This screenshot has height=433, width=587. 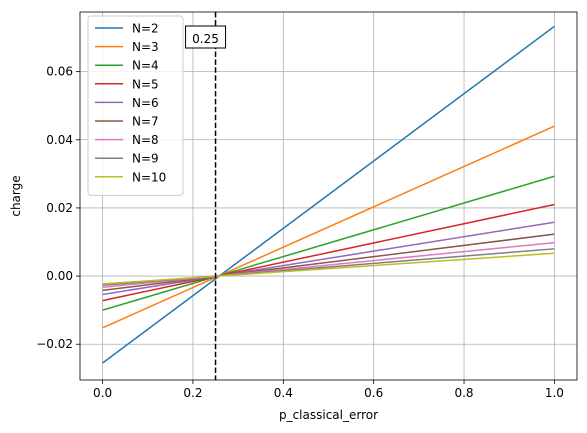 What do you see at coordinates (373, 393) in the screenshot?
I see `x-tick-label: 0.6` at bounding box center [373, 393].